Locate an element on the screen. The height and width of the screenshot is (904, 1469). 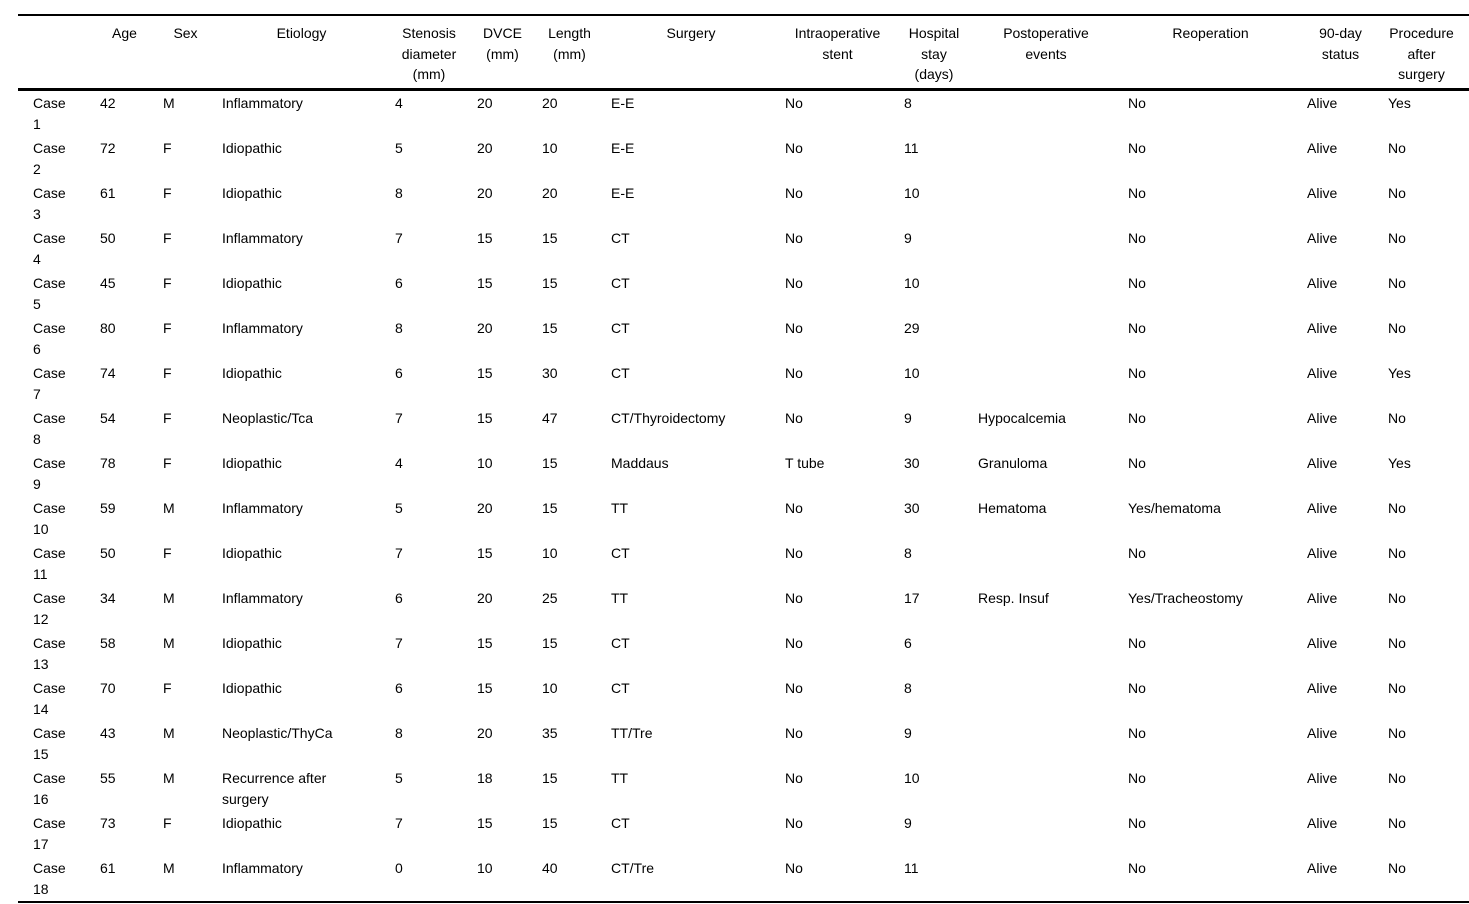
column-header-label-stay: Hospital stay (days) is located at coordinates (934, 53).